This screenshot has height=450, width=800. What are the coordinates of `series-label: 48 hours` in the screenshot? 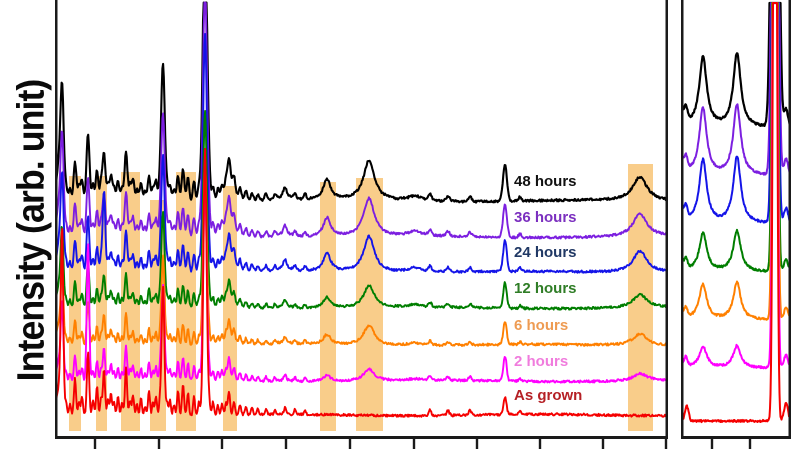 It's located at (545, 181).